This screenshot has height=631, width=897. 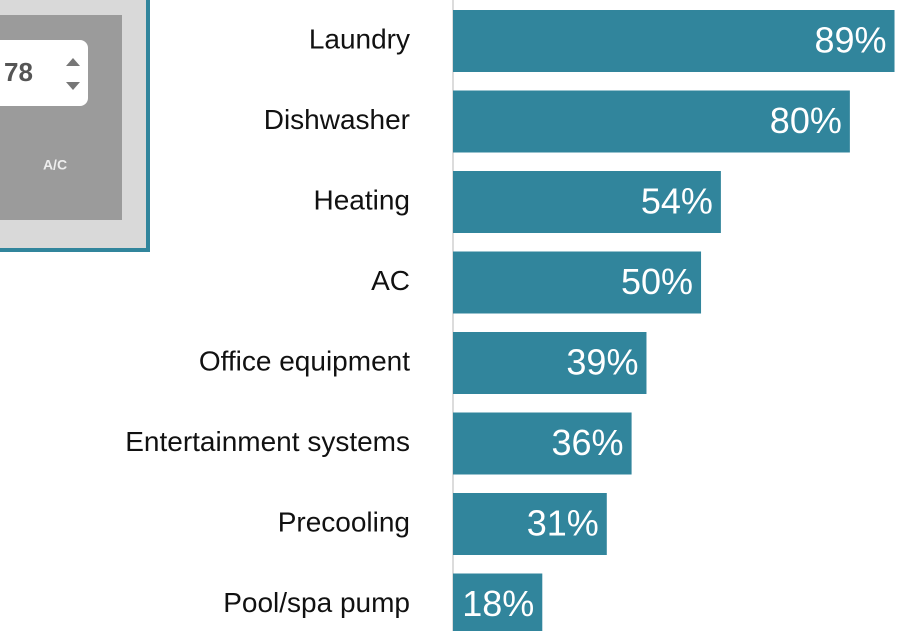 I want to click on category-label: Entertainment systems, so click(x=267, y=441).